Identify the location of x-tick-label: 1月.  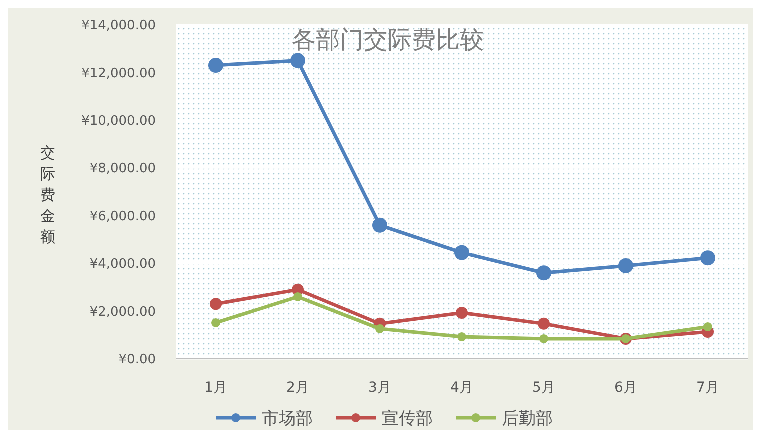
(216, 388).